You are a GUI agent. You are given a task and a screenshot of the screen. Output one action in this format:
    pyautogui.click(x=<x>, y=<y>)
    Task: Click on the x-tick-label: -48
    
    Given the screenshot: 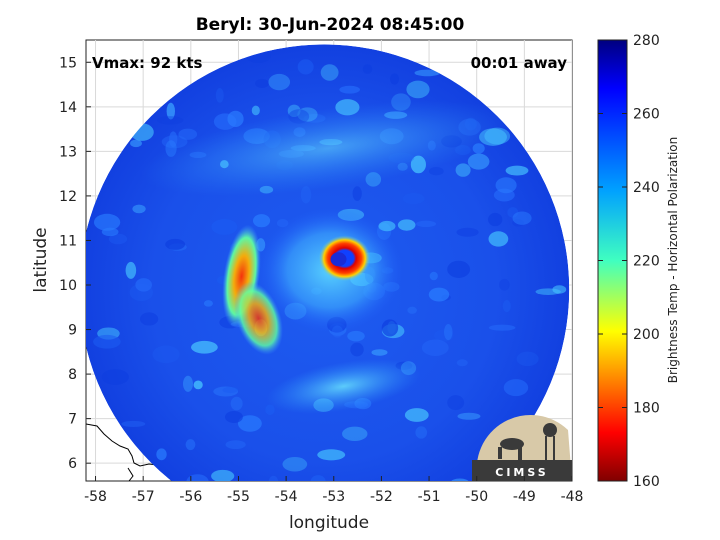 What is the action you would take?
    pyautogui.click(x=572, y=497)
    